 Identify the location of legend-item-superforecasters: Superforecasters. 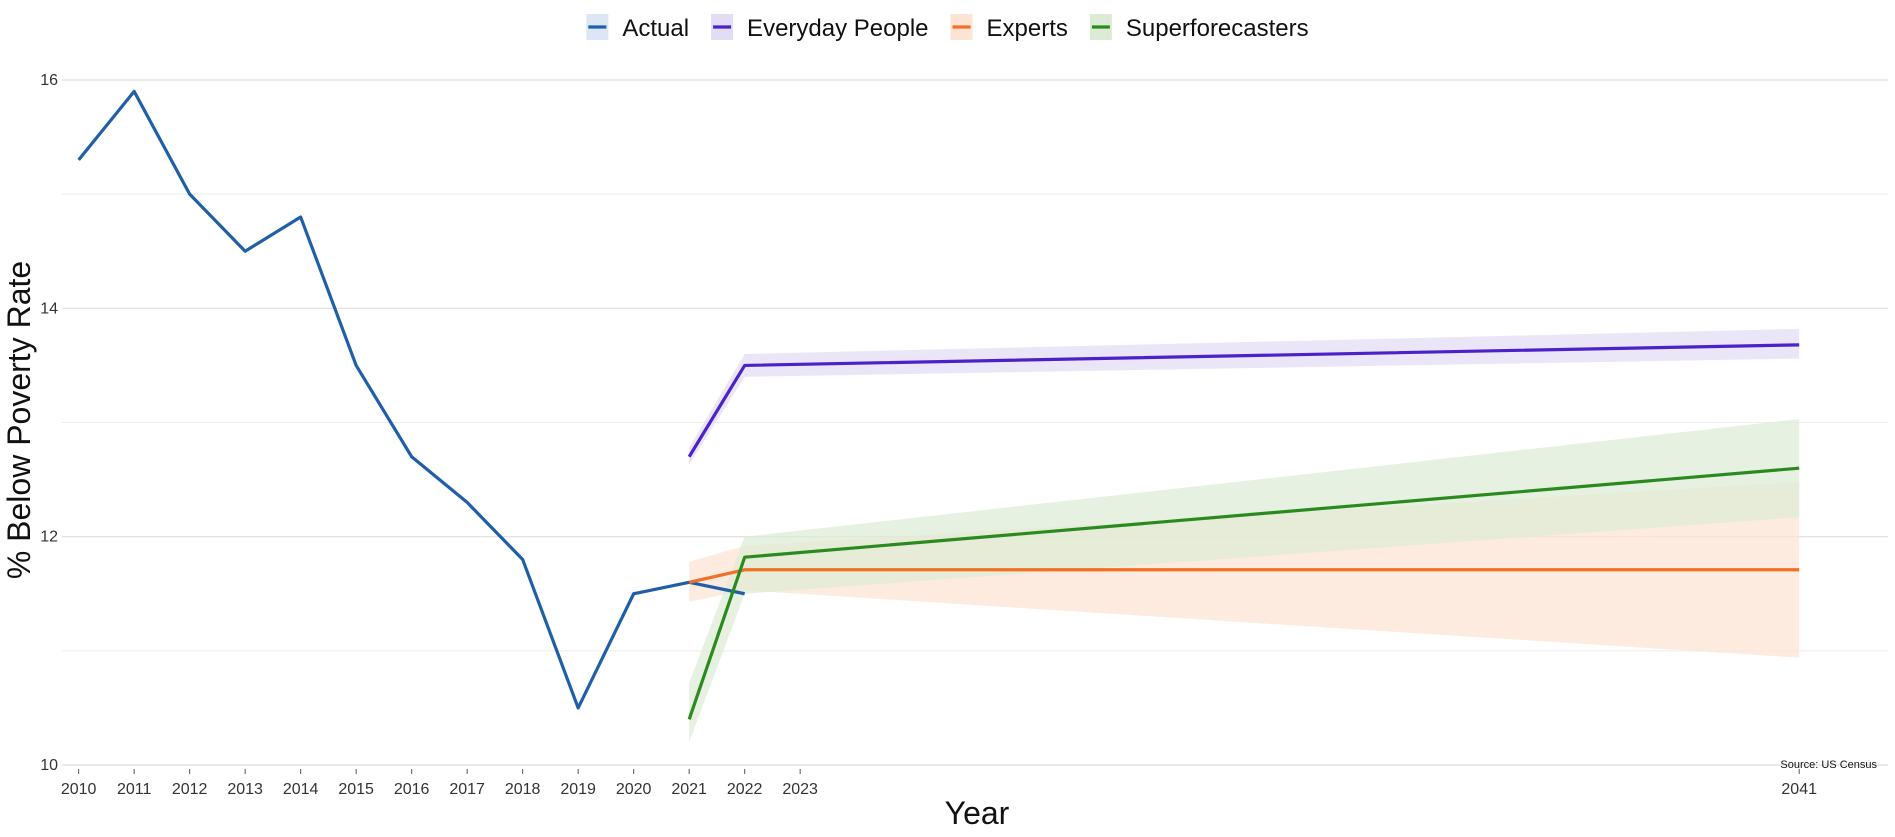
(1199, 28).